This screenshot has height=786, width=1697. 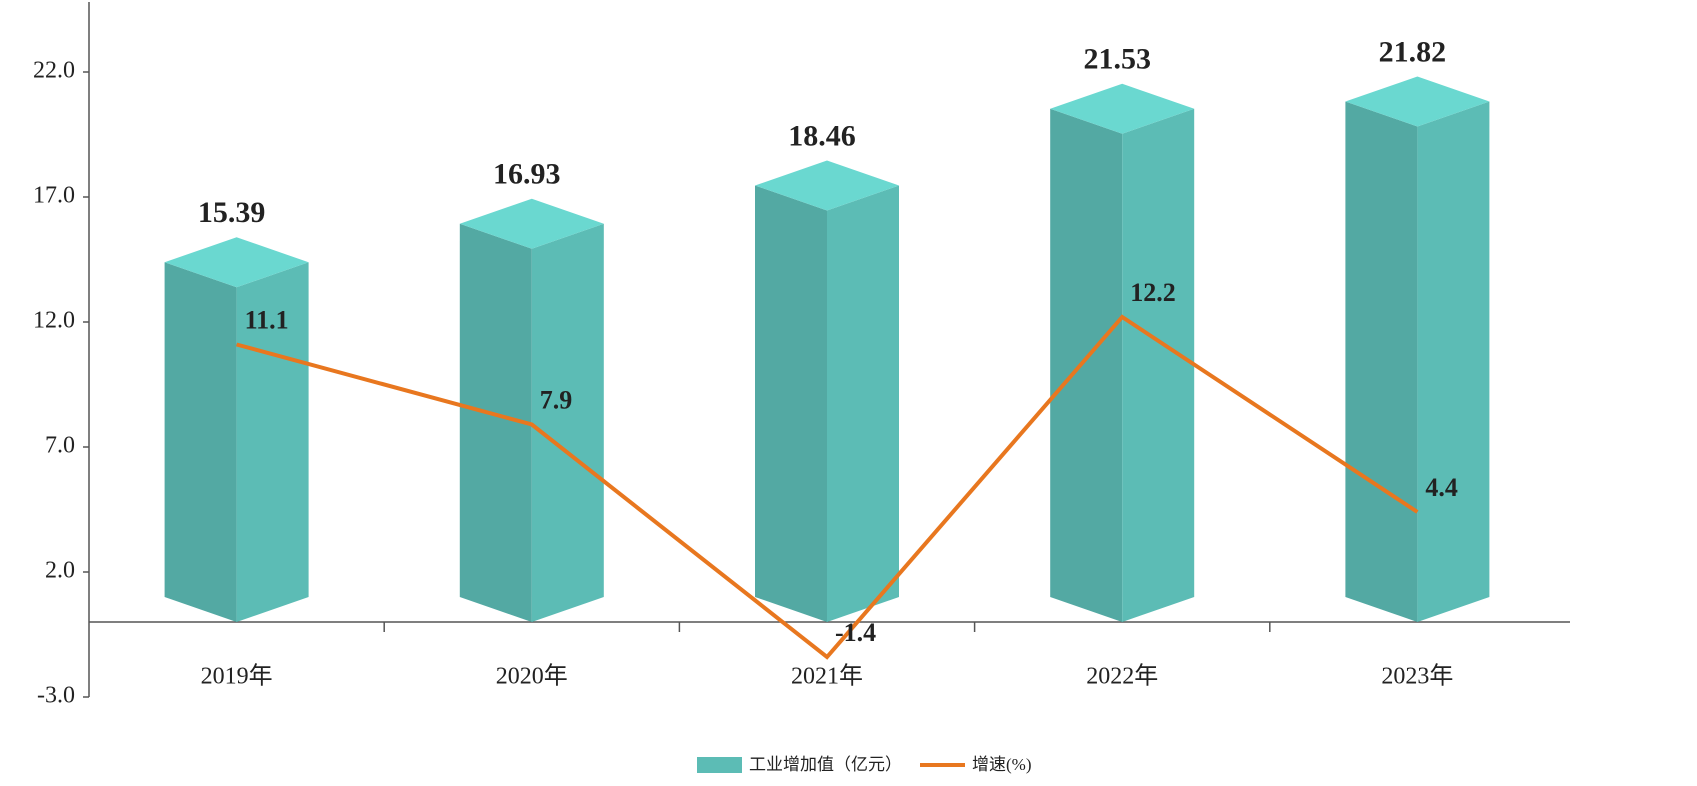 What do you see at coordinates (719, 765) in the screenshot?
I see `legend-swatch` at bounding box center [719, 765].